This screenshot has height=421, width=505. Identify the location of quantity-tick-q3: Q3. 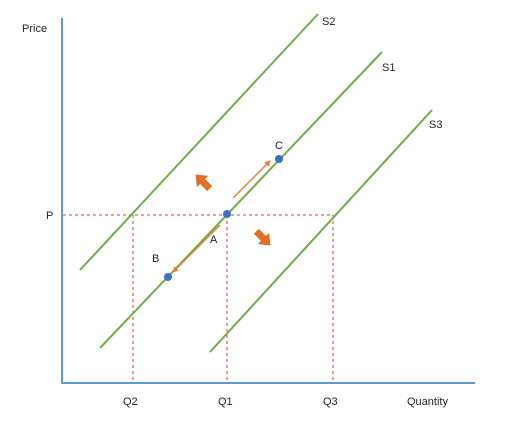
(330, 402).